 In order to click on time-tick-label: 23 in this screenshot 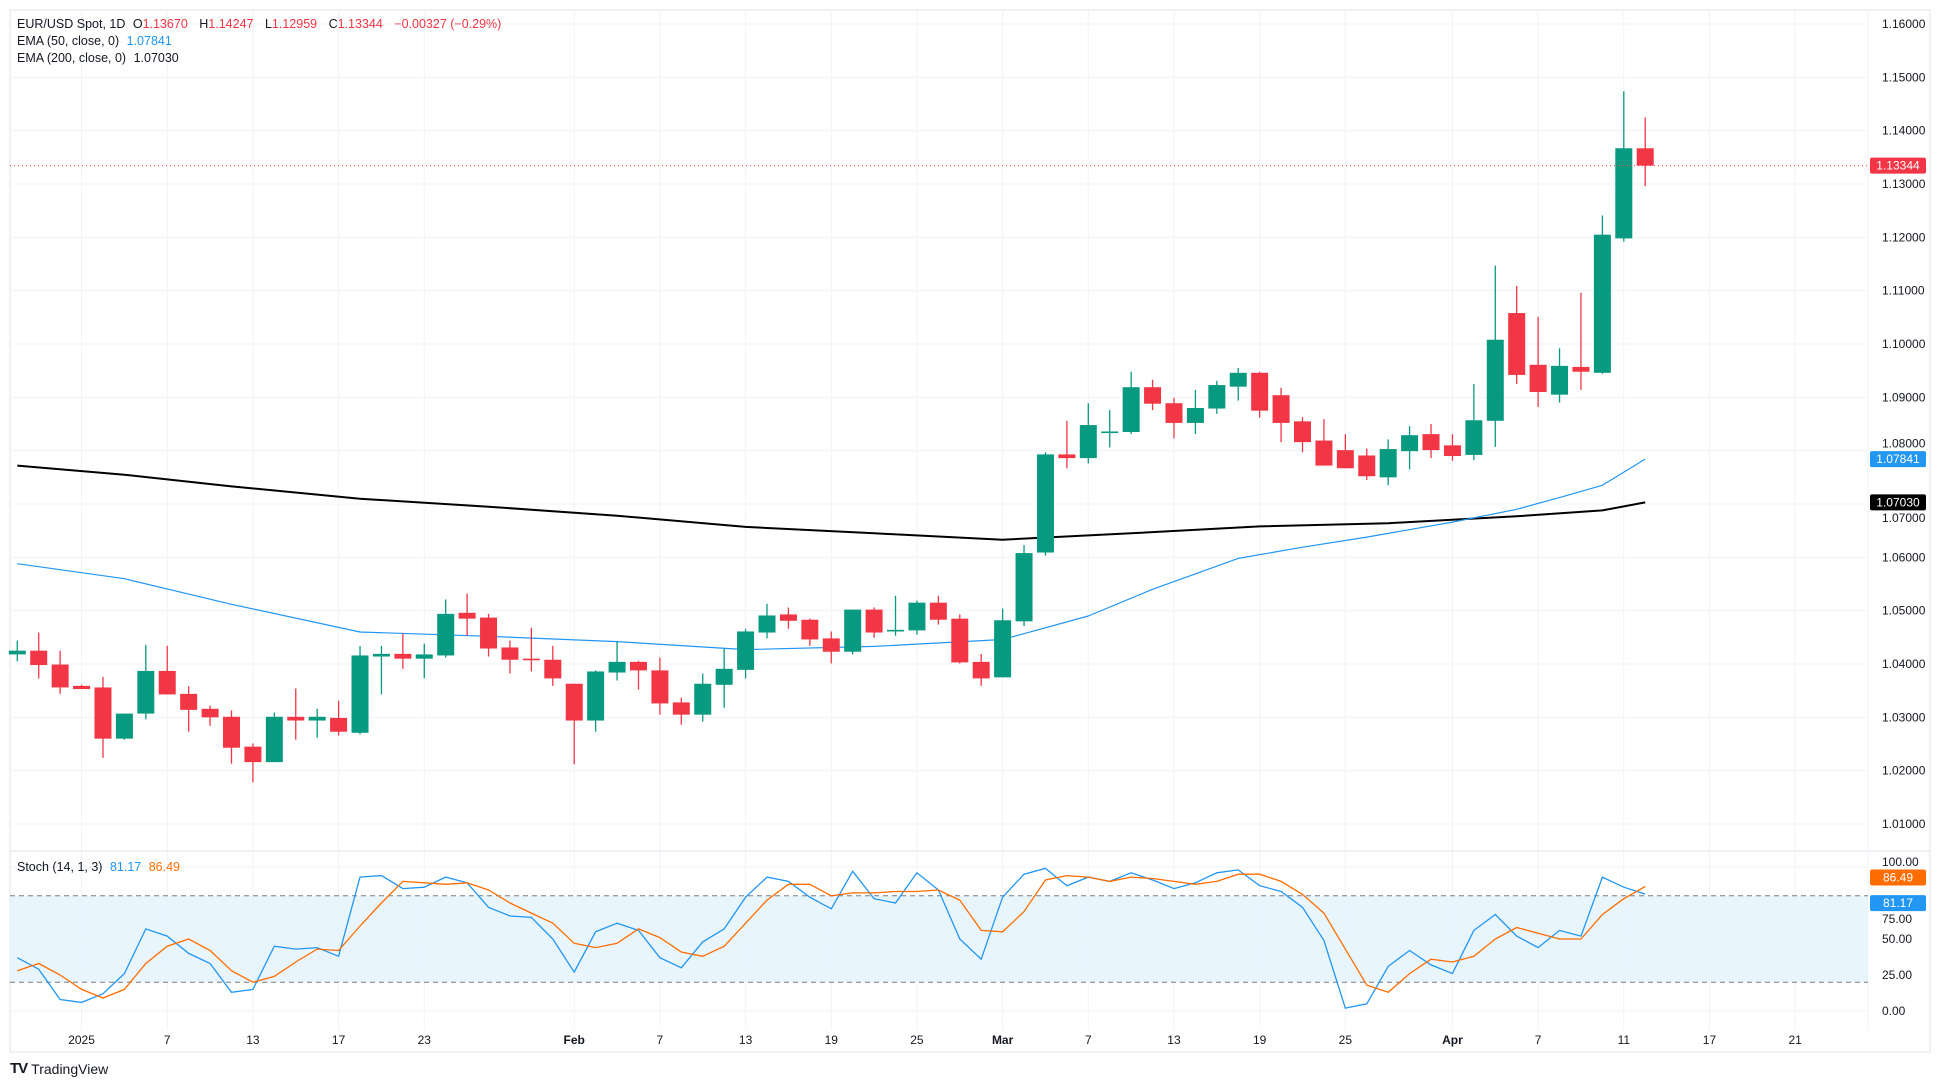, I will do `click(425, 1040)`.